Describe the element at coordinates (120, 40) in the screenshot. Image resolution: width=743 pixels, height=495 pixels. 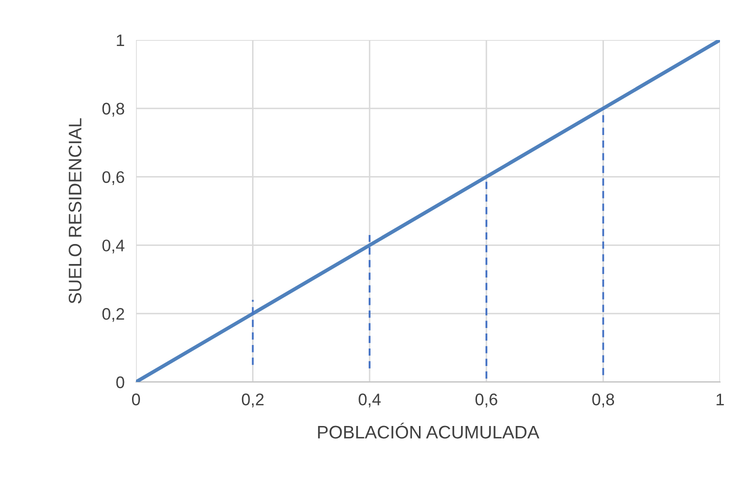
I see `y-tick-label: 1` at that location.